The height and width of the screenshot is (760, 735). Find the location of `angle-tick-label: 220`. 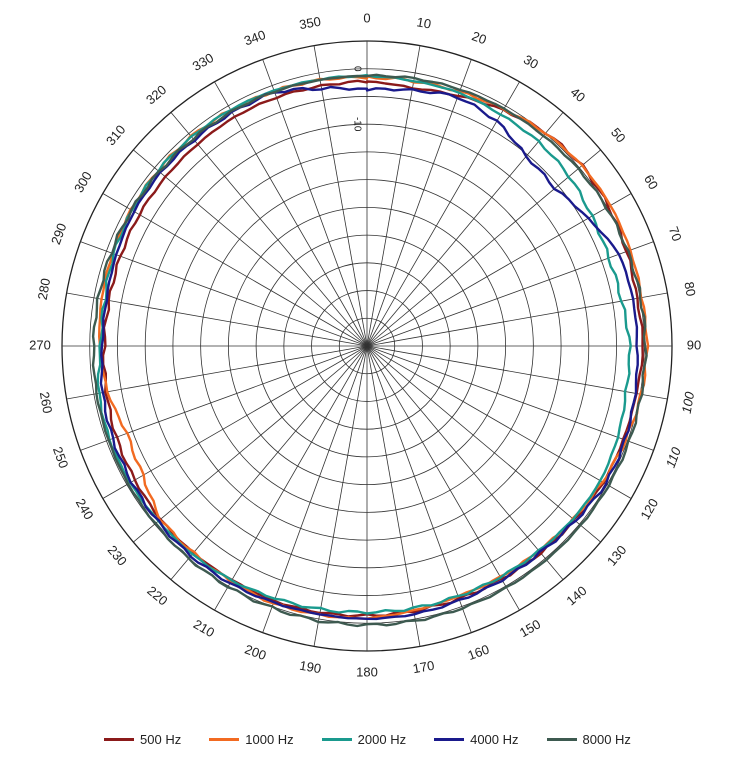

angle-tick-label: 220 is located at coordinates (157, 595).